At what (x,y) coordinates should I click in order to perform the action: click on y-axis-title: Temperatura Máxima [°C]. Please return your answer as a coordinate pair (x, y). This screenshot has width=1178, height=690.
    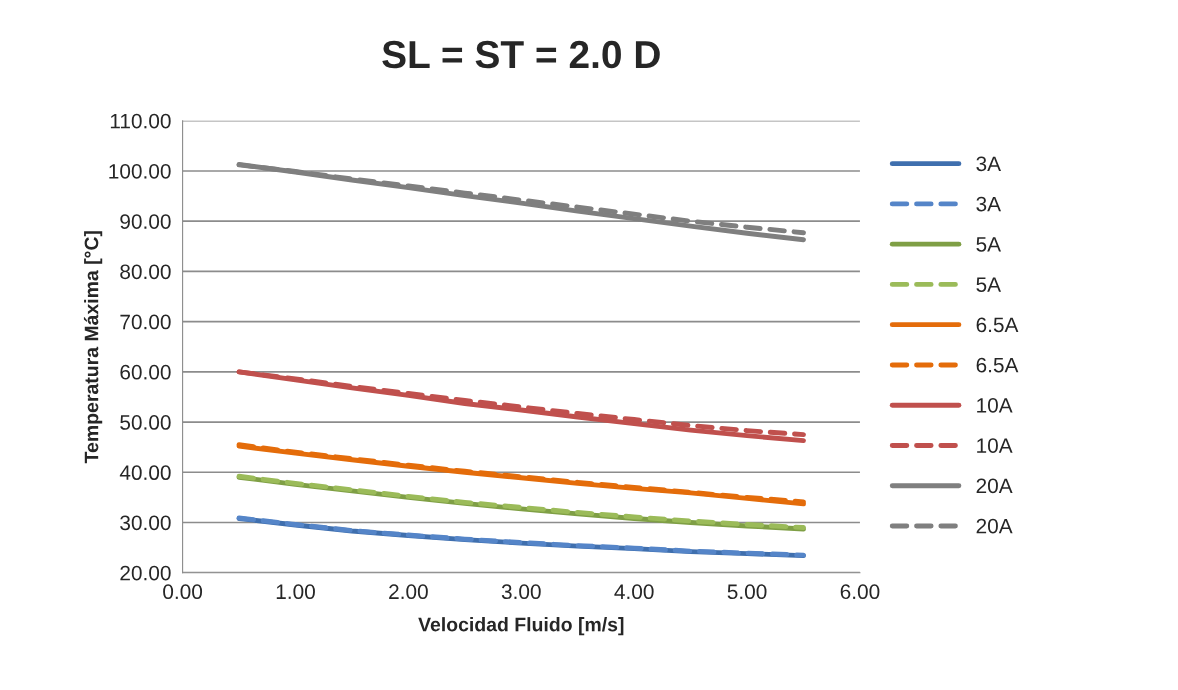
    Looking at the image, I should click on (93, 347).